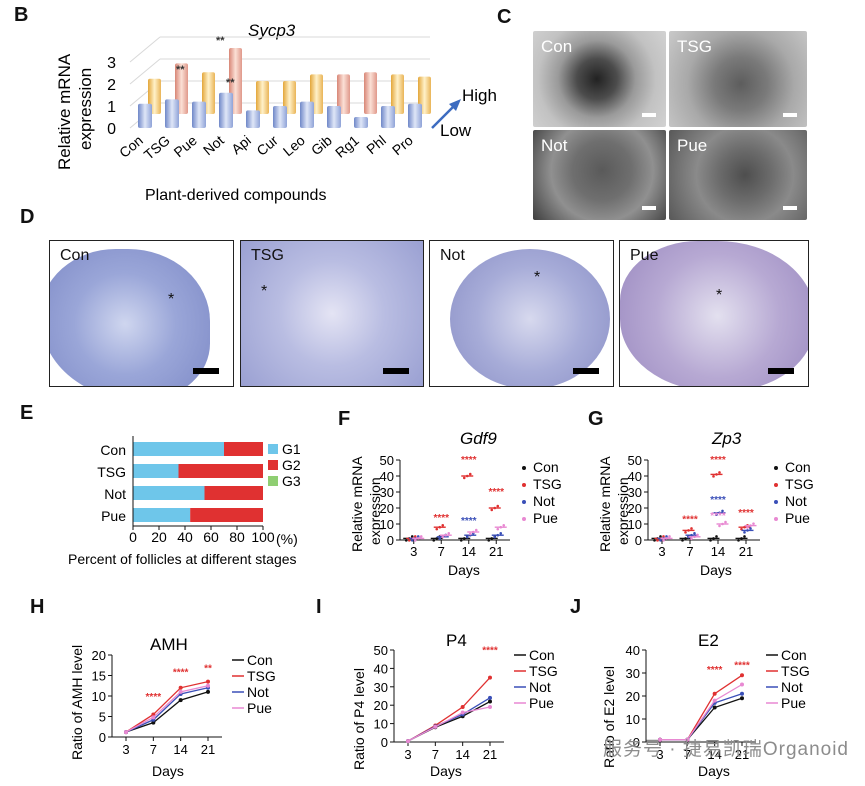 This screenshot has width=865, height=786. I want to click on legend-label: G3, so click(291, 481).